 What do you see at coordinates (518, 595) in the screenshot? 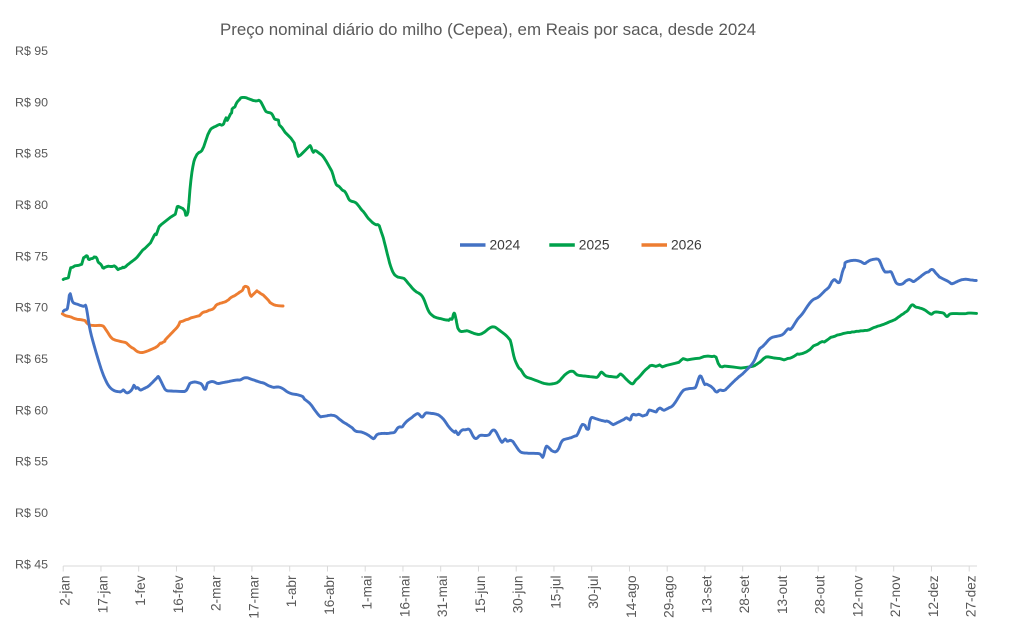
I see `svg-text: 30-jun` at bounding box center [518, 595].